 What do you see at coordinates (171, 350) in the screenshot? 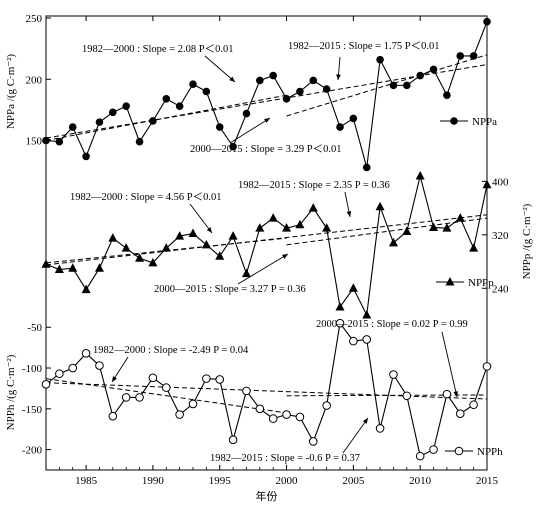
I see `trend-annotation: 1982—2000 : Slope = -2.49 P = 0.04` at bounding box center [171, 350].